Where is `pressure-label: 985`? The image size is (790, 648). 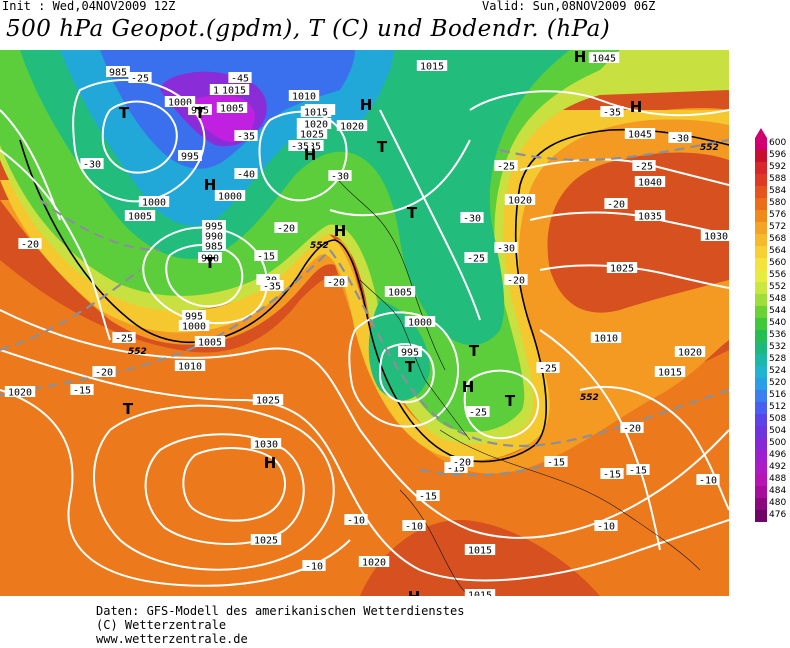
pressure-label: 985 is located at coordinates (118, 72).